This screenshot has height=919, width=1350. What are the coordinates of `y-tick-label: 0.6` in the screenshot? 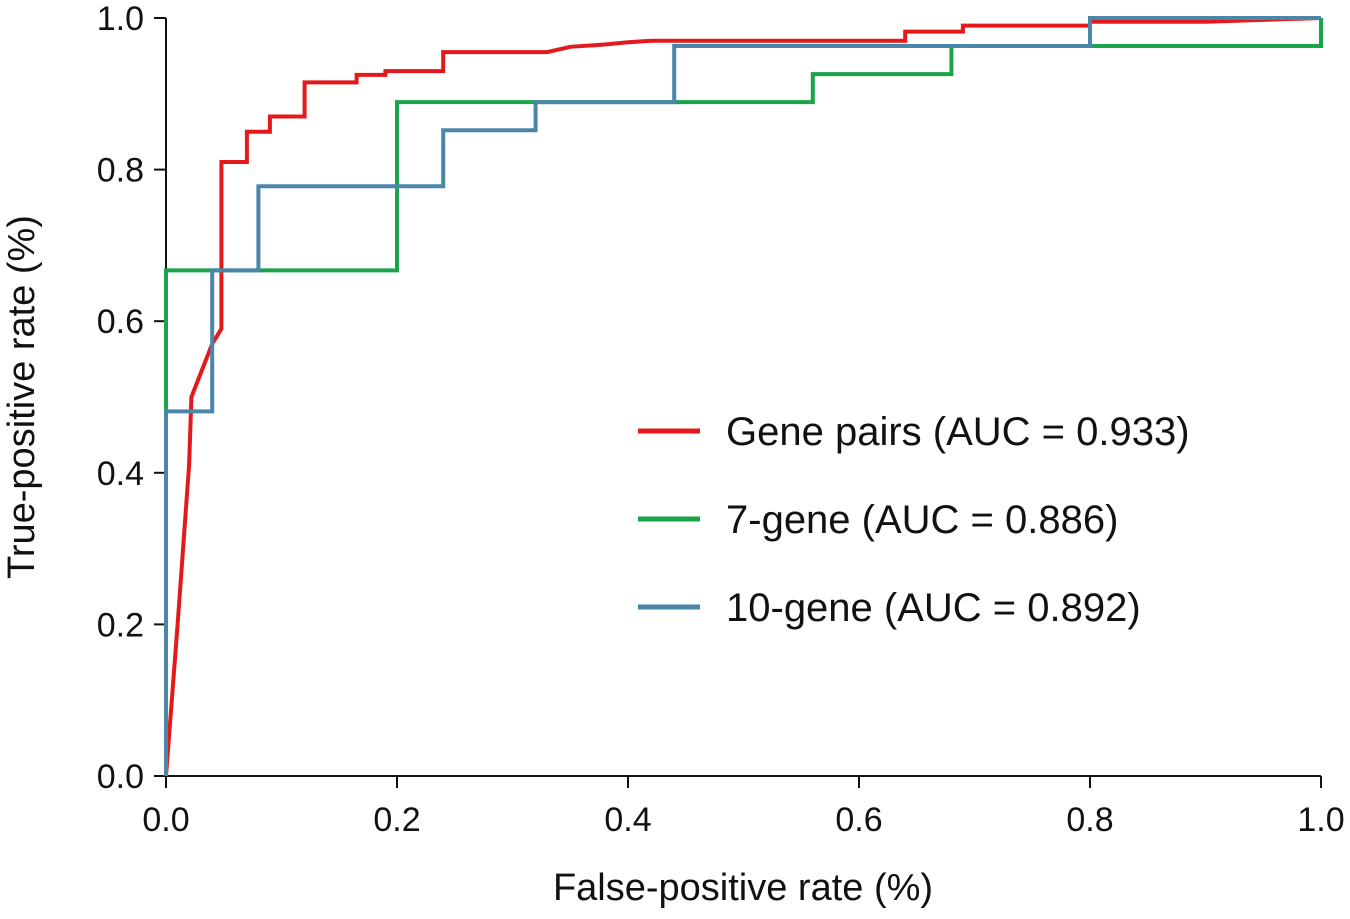 It's located at (120, 322).